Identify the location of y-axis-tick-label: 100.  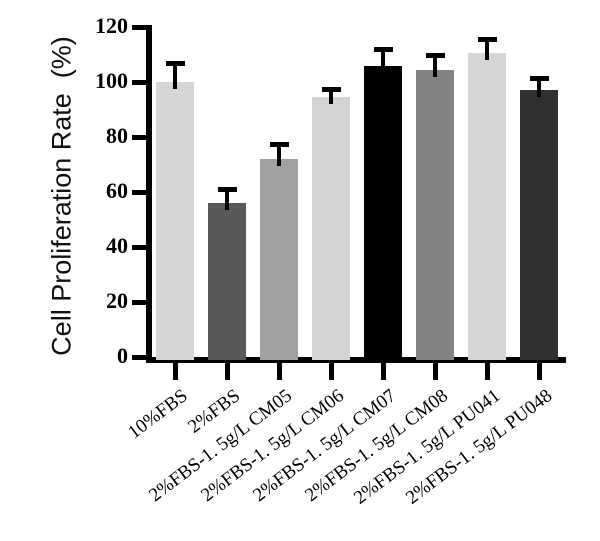
(111, 81).